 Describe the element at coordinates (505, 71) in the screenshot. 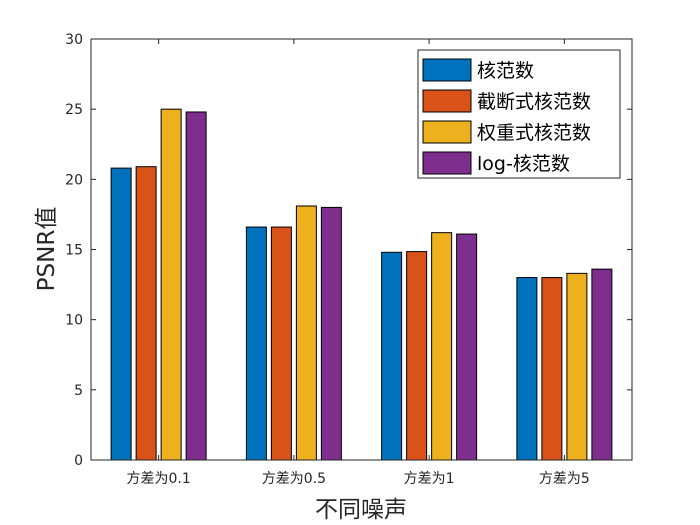

I see `legend-label: 核范数` at that location.